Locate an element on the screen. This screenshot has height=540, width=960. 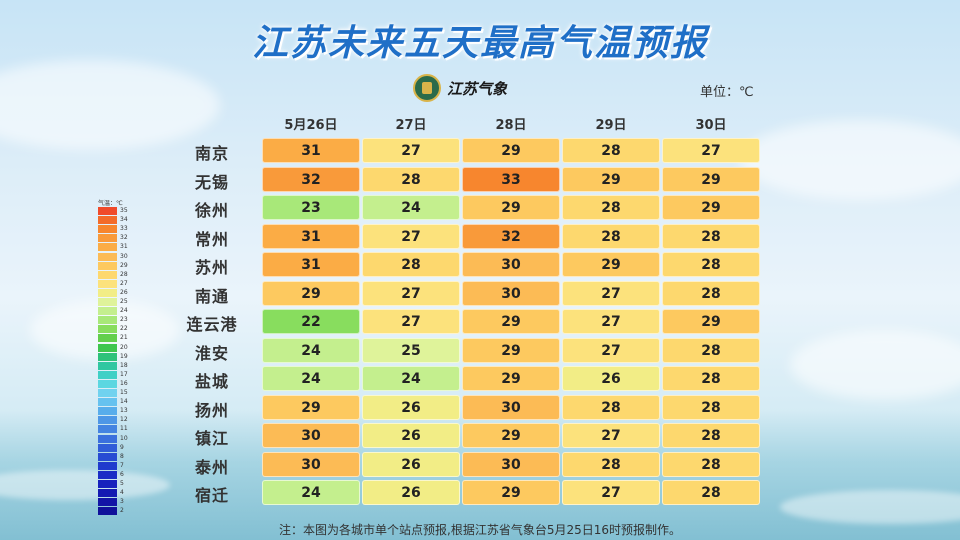
temperature-cell: 33 is located at coordinates (511, 179).